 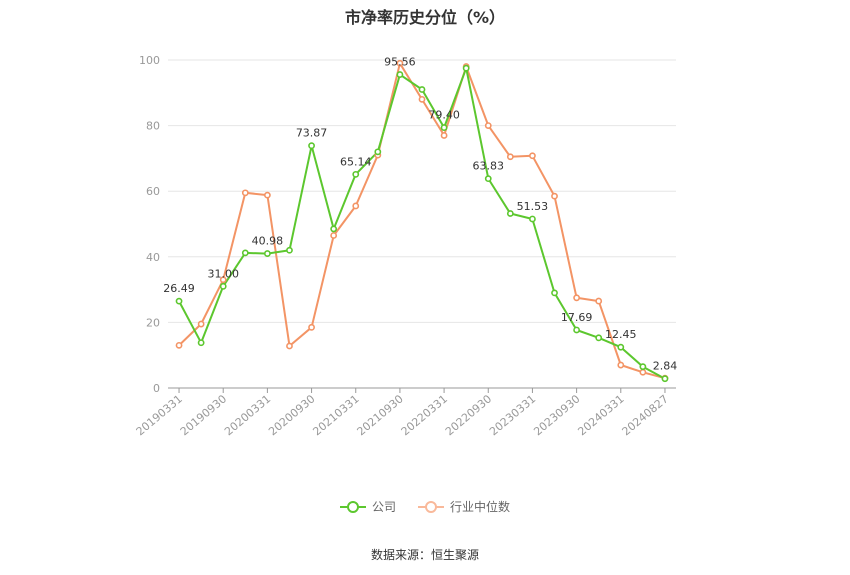 What do you see at coordinates (480, 507) in the screenshot?
I see `legend-industry-label: 行业中位数` at bounding box center [480, 507].